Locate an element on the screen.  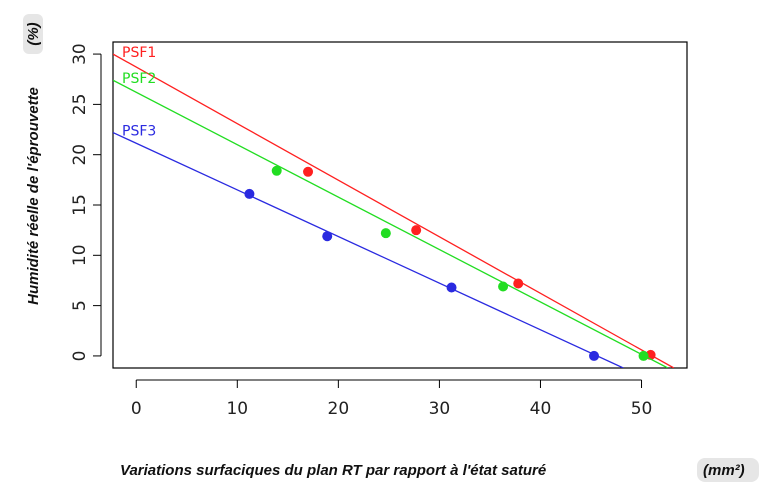
y-axis-unit: (%) is located at coordinates (33, 33).